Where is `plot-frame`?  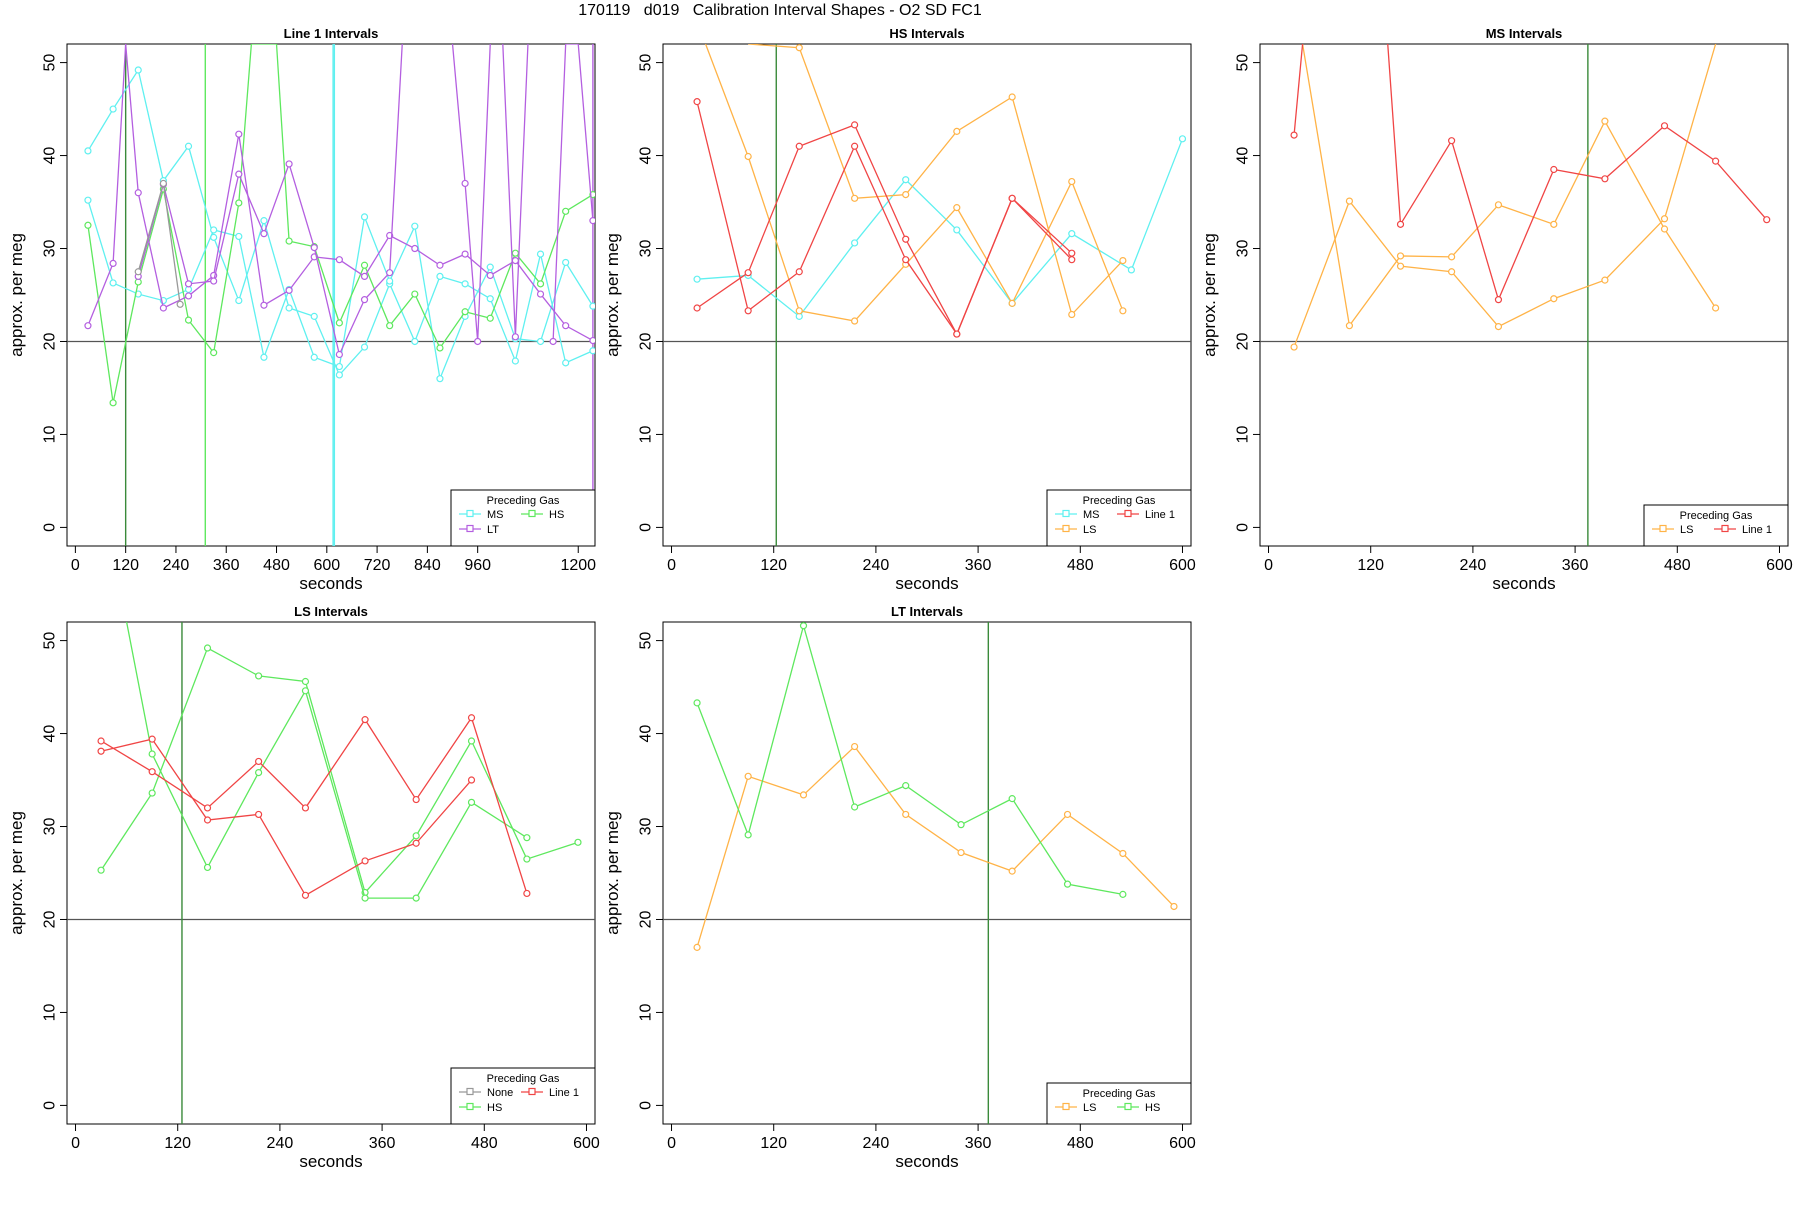
plot-frame is located at coordinates (331, 873).